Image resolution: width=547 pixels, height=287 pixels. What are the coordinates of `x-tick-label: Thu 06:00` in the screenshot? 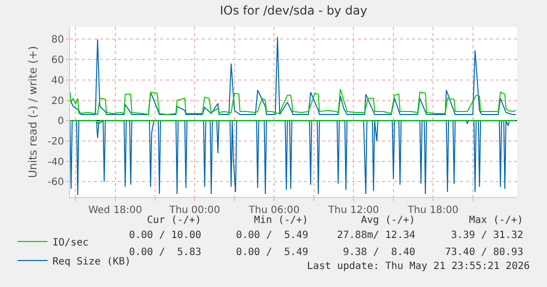 It's located at (274, 210).